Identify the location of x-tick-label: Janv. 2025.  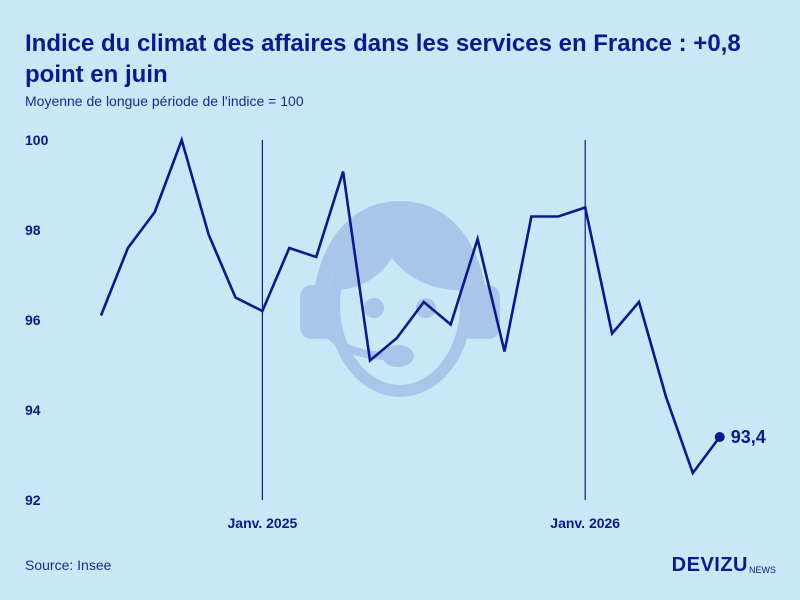
(263, 523).